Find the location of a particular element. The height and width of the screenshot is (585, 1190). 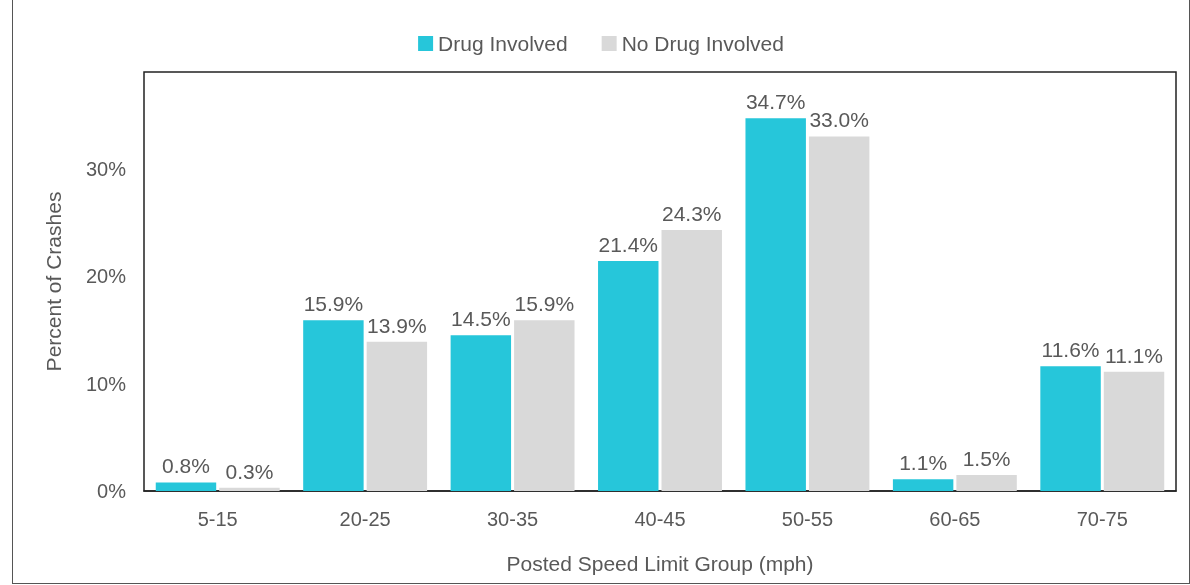

legend-label: Drug Involved is located at coordinates (503, 43).